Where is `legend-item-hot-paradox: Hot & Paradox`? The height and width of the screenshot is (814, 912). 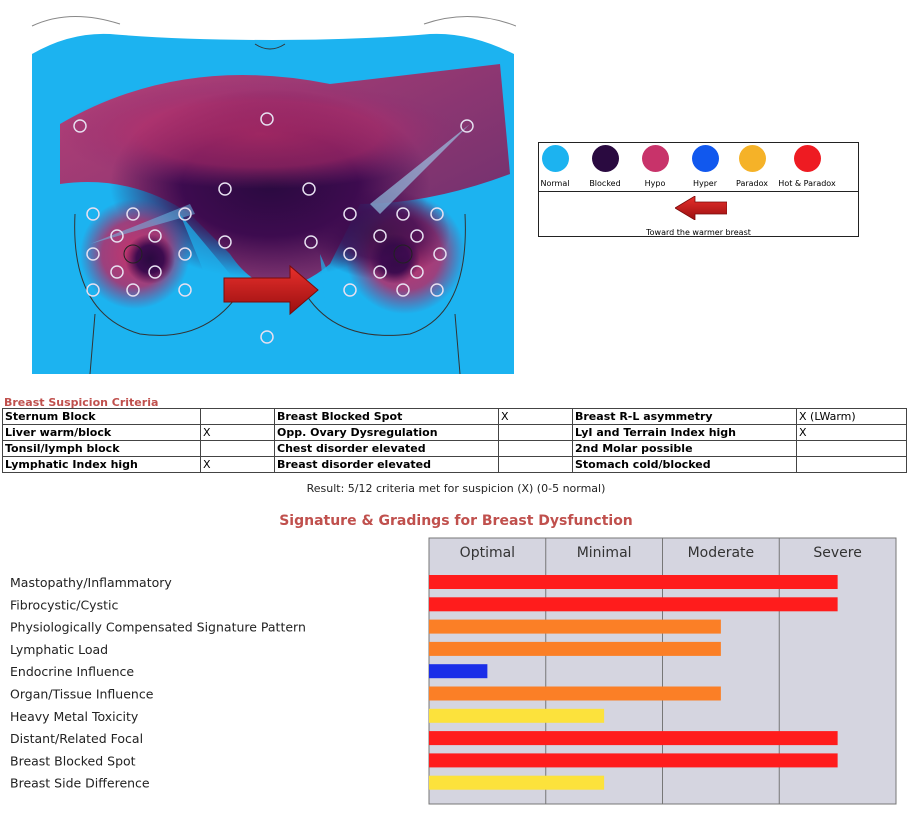 legend-item-hot-paradox: Hot & Paradox is located at coordinates (807, 166).